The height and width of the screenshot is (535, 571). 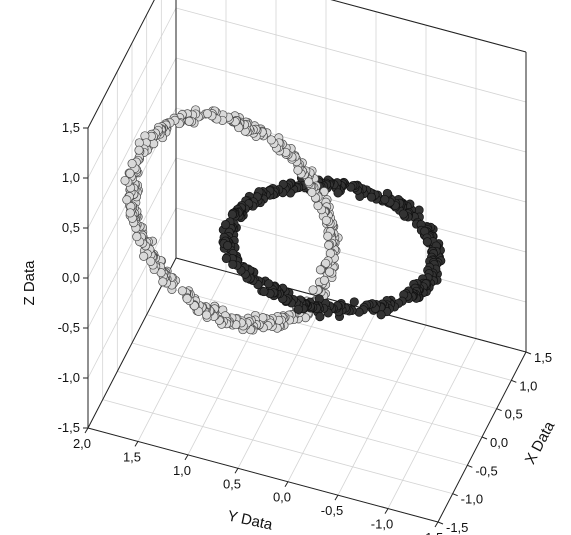 I want to click on top-left-edge, so click(x=121, y=64).